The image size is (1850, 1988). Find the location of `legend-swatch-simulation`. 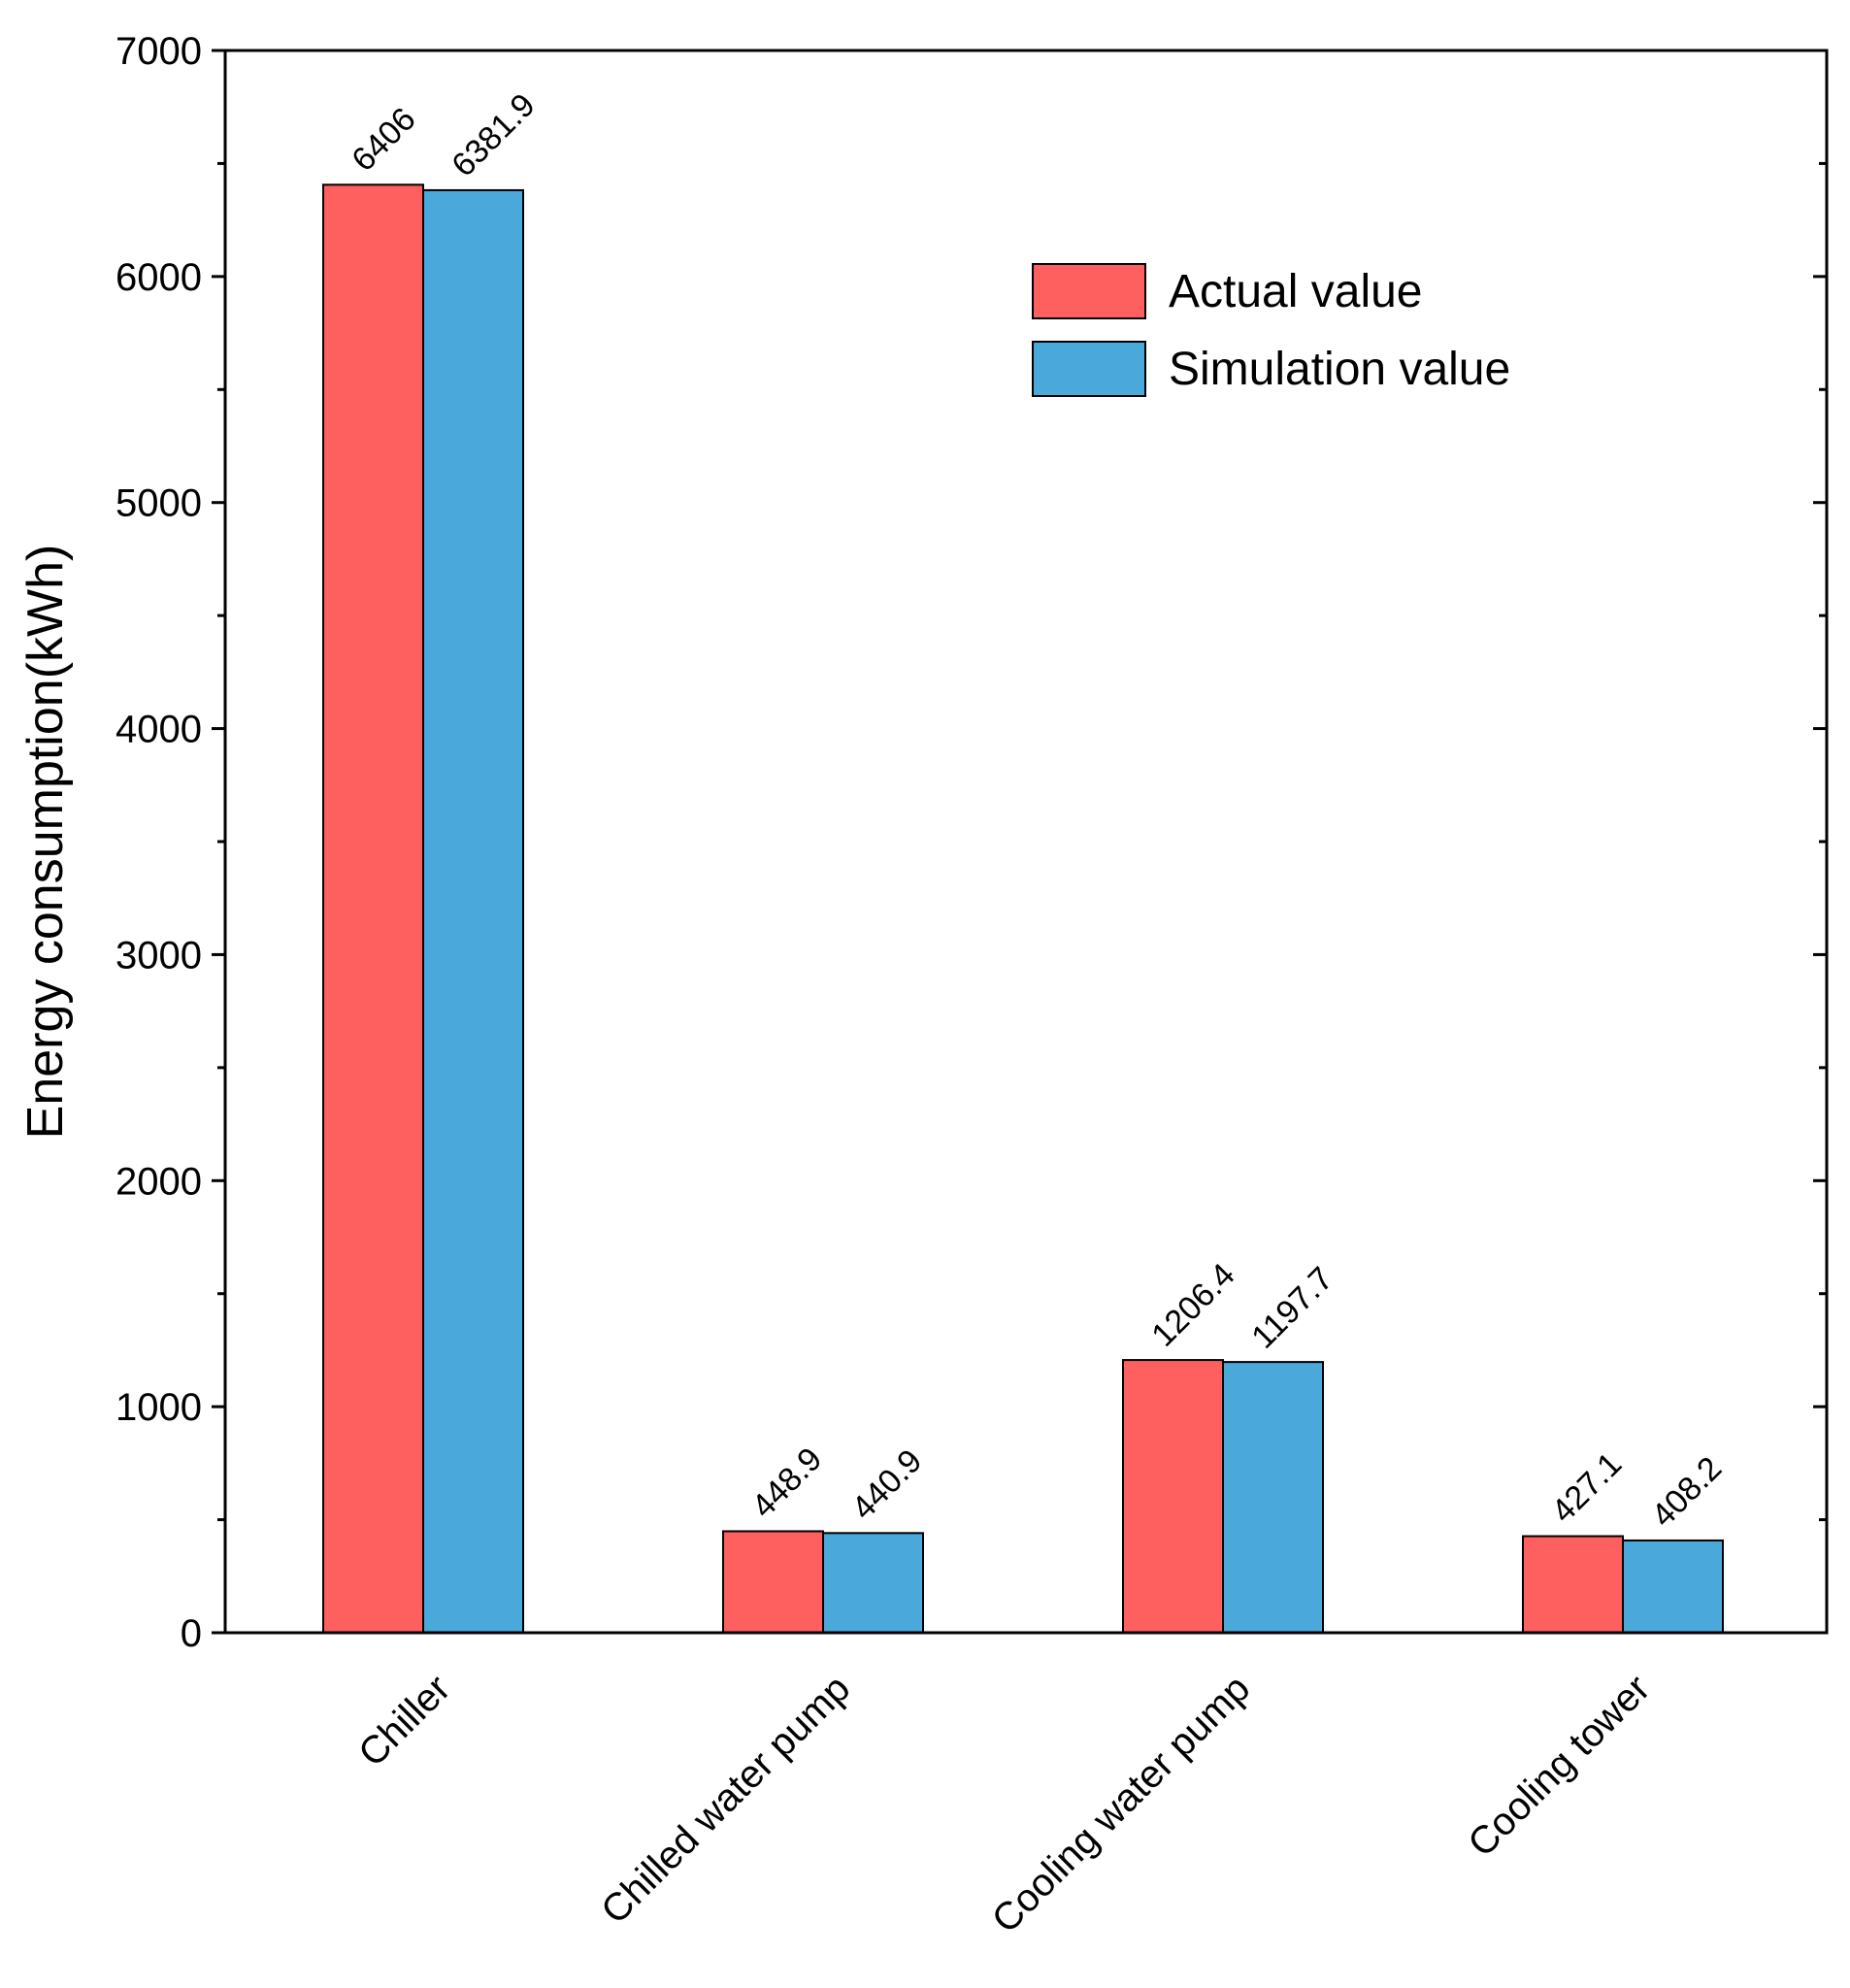

legend-swatch-simulation is located at coordinates (1089, 369).